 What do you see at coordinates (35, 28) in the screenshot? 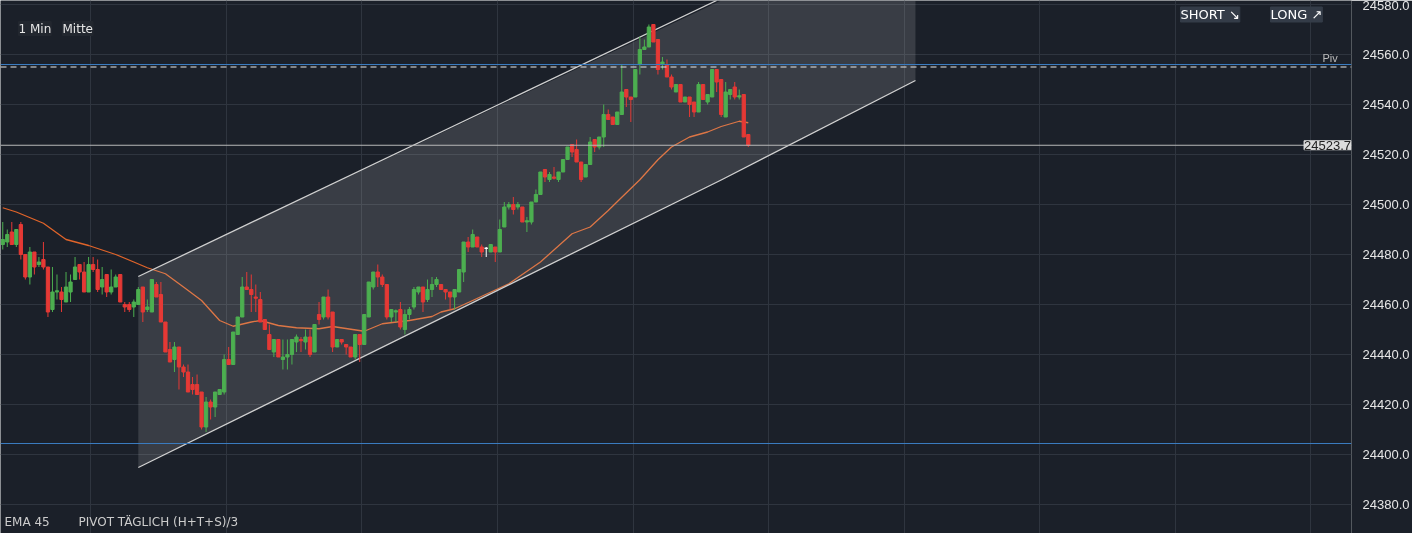
I see `annotation: 1 Min` at bounding box center [35, 28].